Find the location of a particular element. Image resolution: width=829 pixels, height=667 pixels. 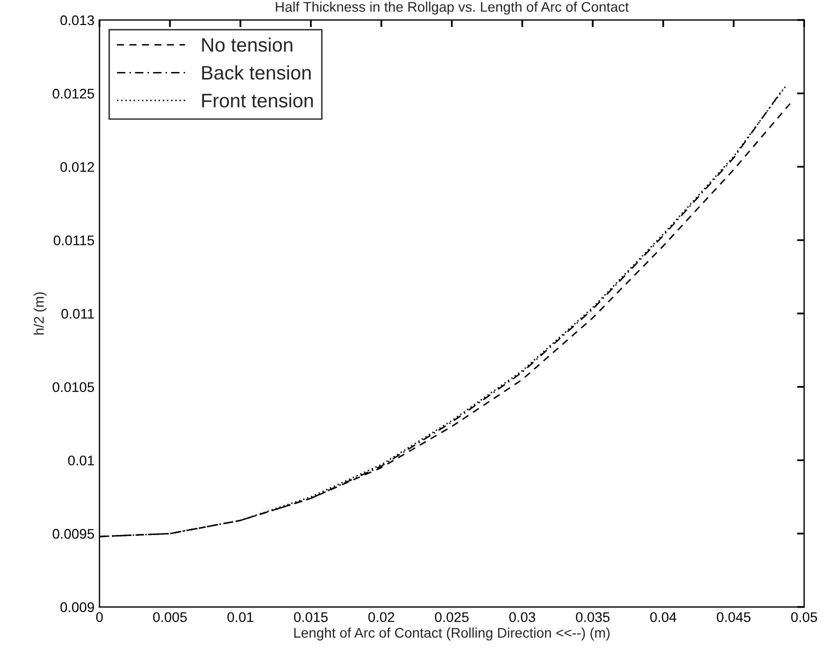

y-tick-label: 0.011 is located at coordinates (77, 313).